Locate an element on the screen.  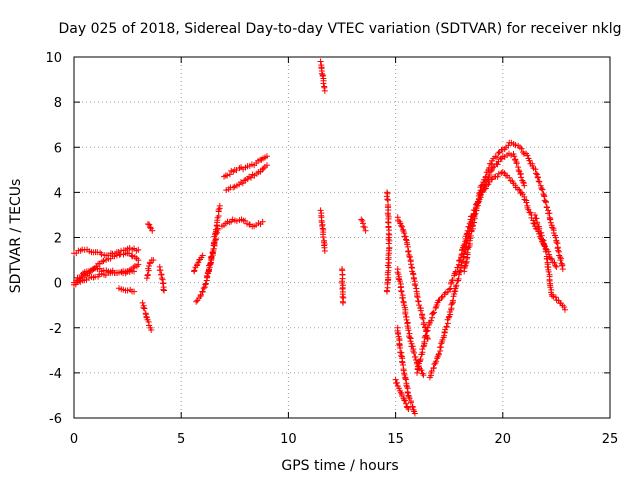
x-axis-label: GPS time / hours is located at coordinates (339, 466).